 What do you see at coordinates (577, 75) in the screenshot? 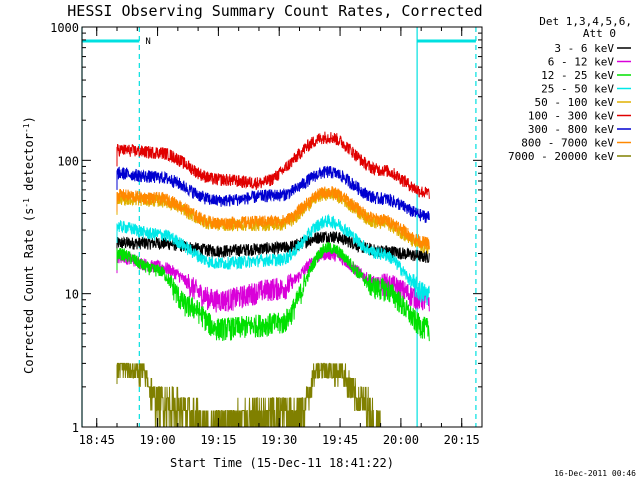
I see `legend-label-2: 12 - 25 keV` at bounding box center [577, 75].